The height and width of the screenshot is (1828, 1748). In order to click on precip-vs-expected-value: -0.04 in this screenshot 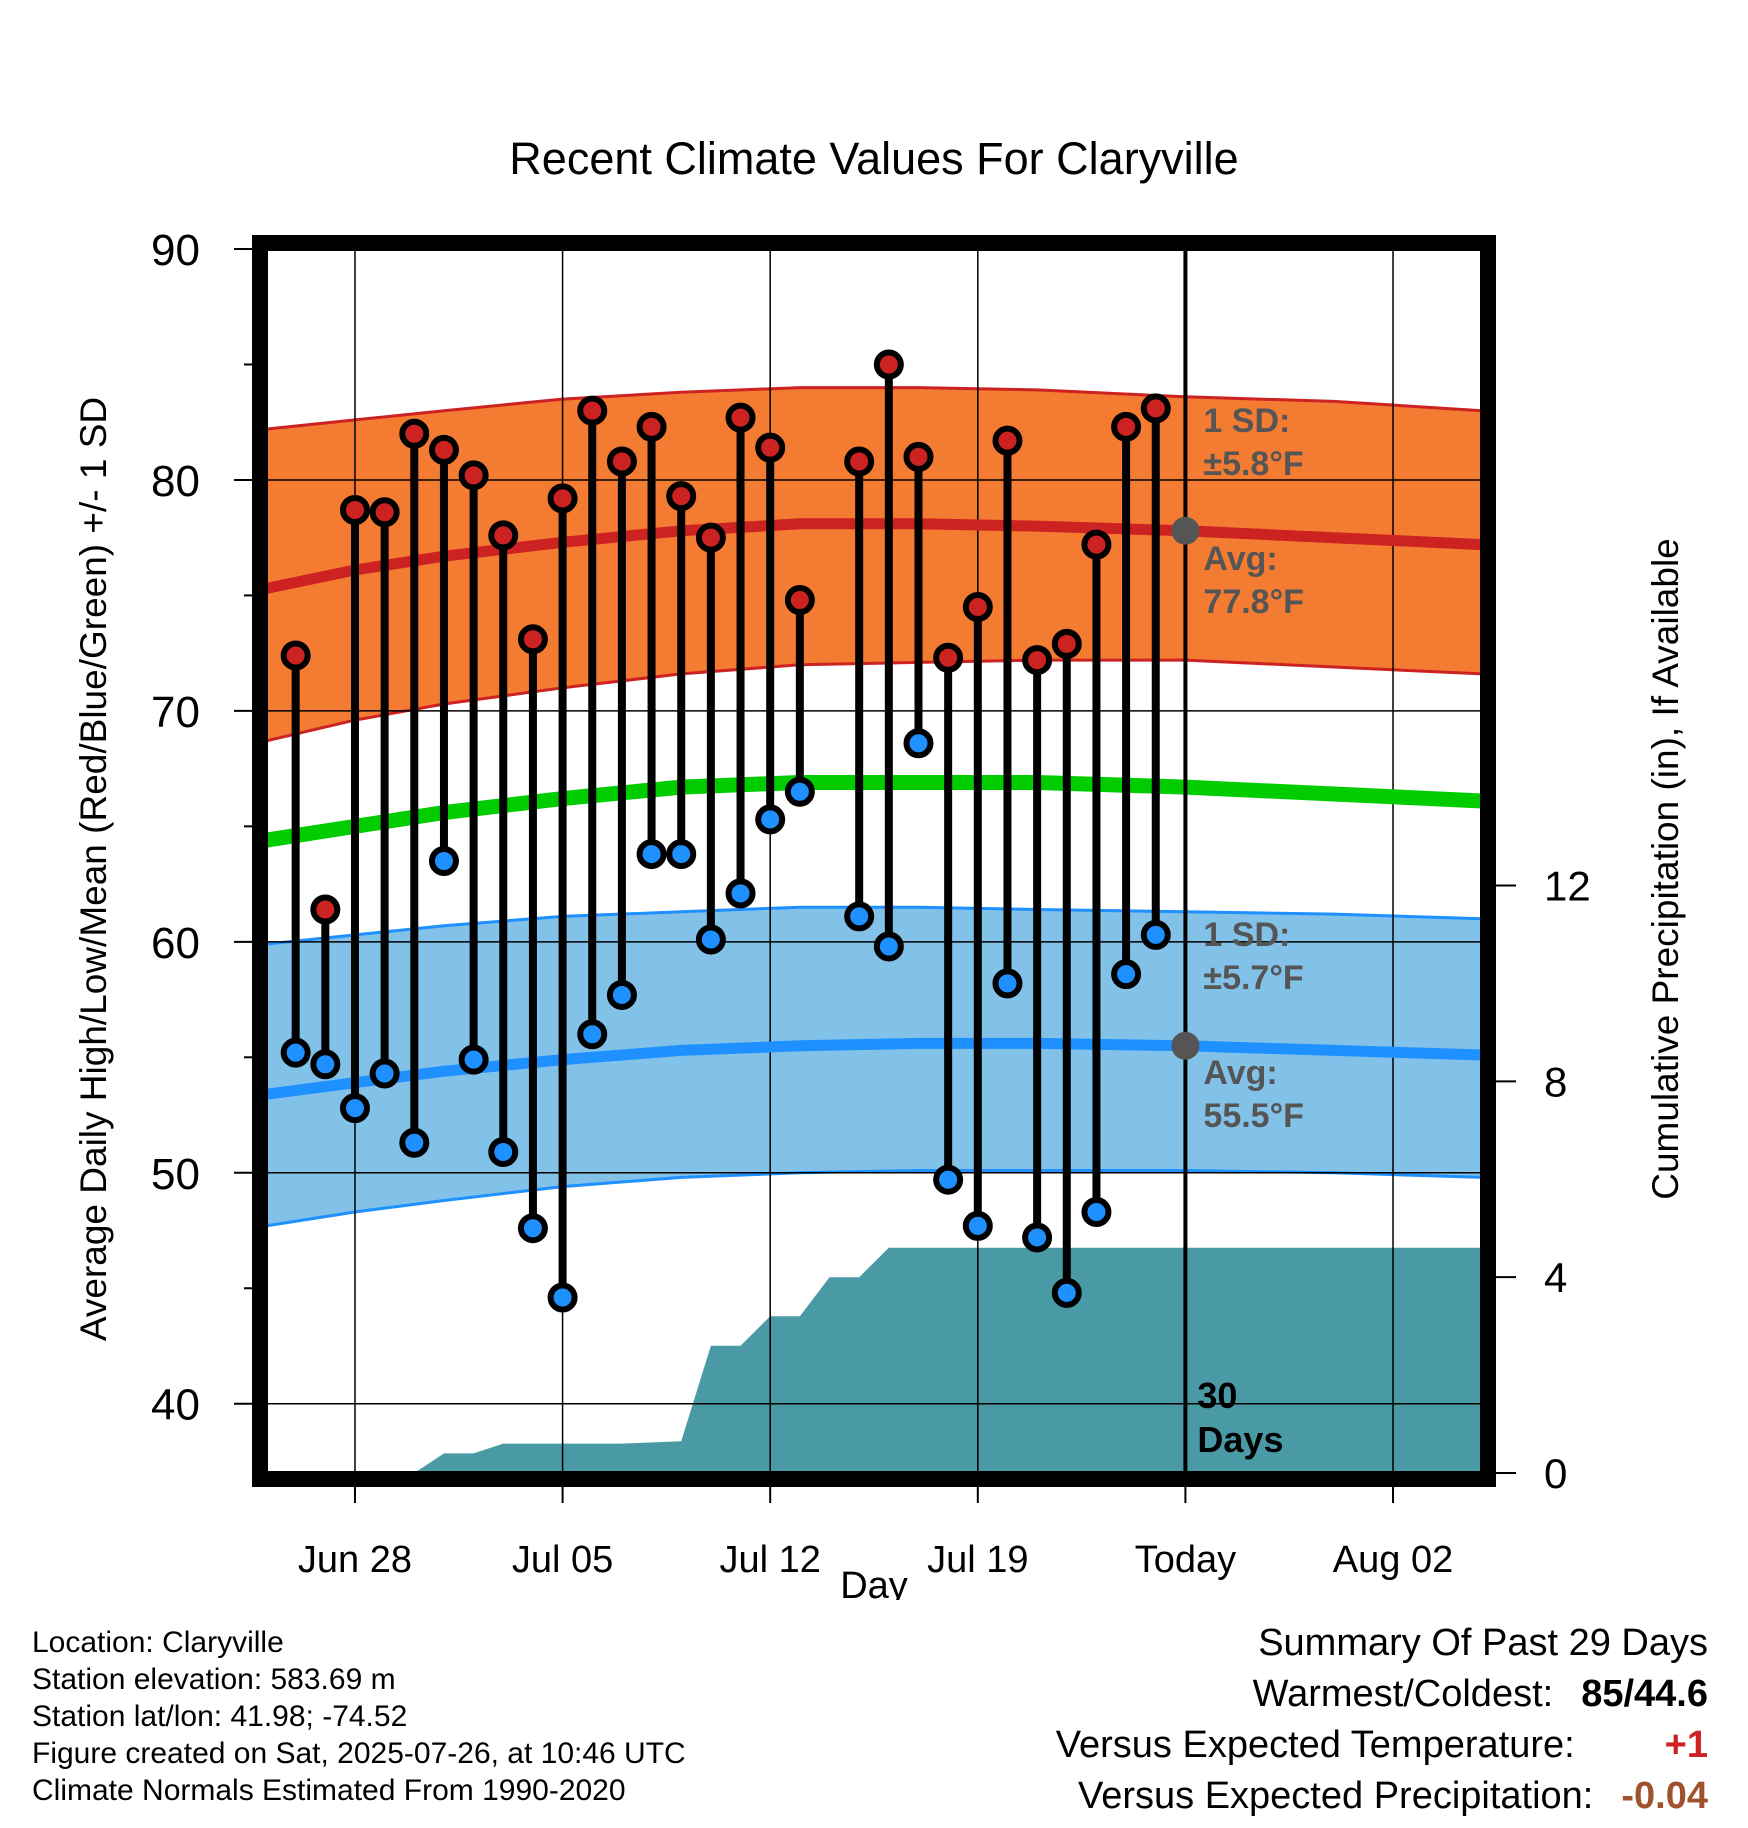, I will do `click(1664, 1796)`.